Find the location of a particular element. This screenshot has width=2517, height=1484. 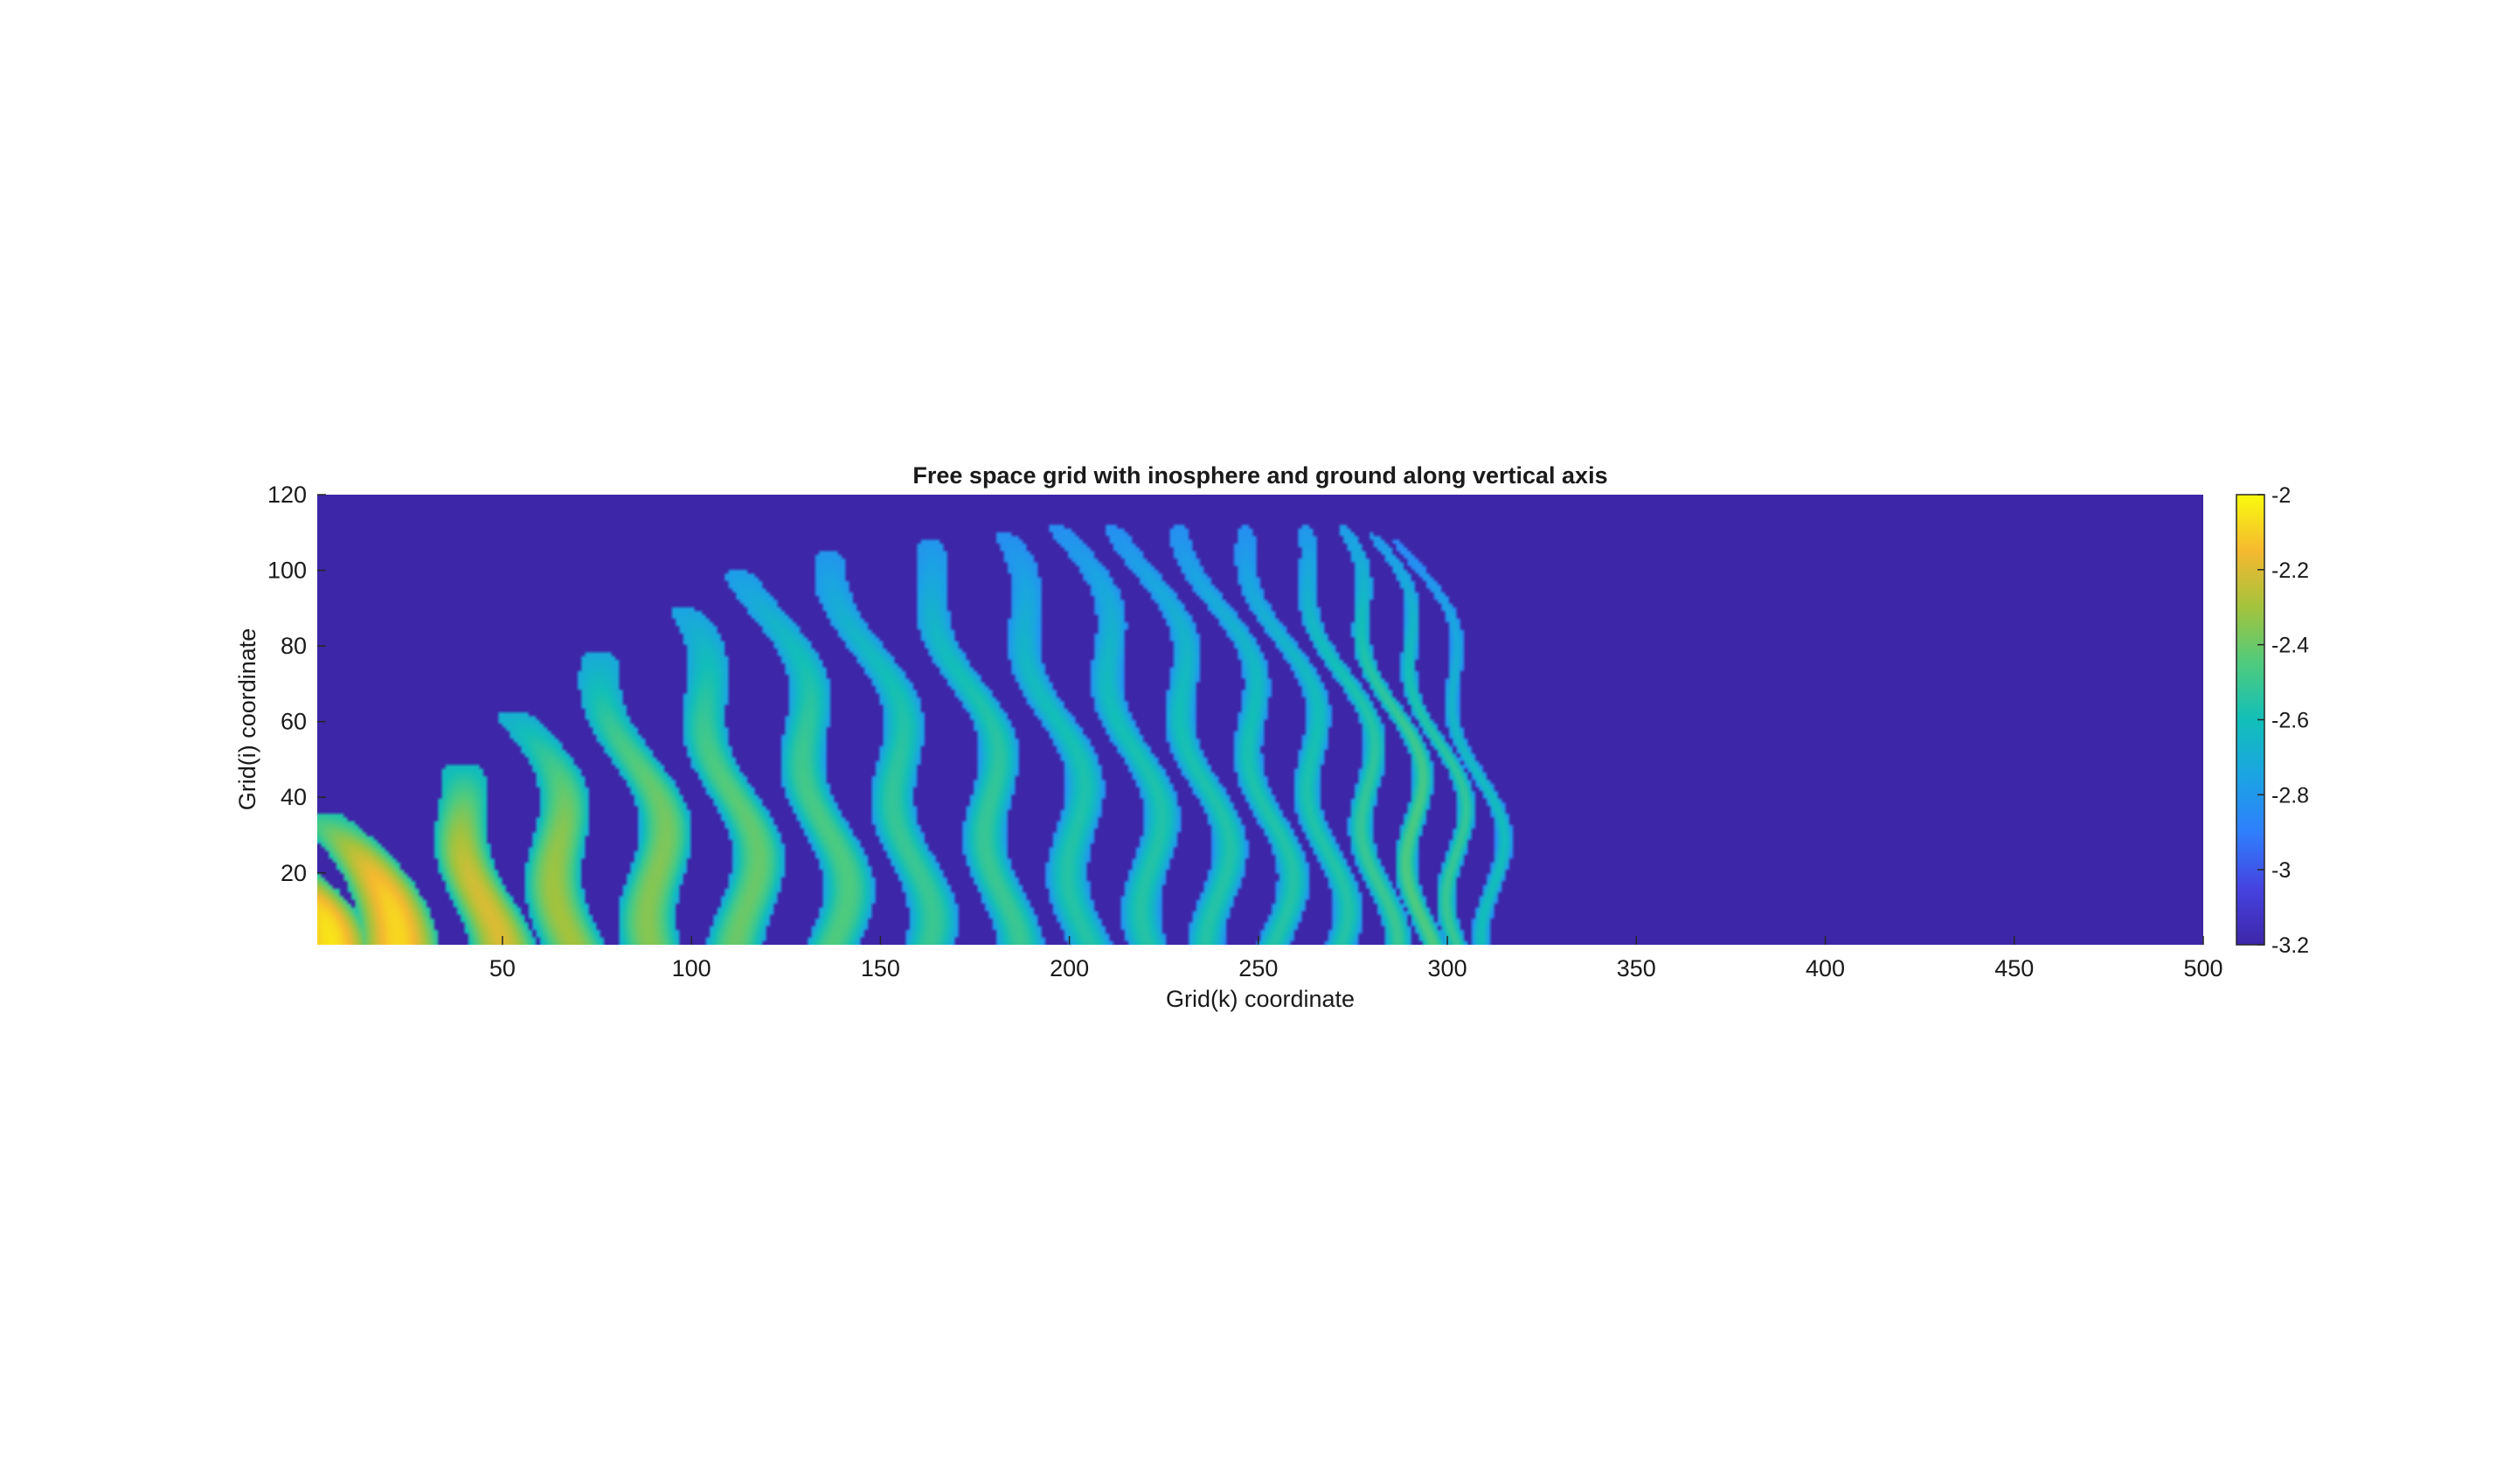

colorbar-tick-label: -2.4 is located at coordinates (2290, 646).